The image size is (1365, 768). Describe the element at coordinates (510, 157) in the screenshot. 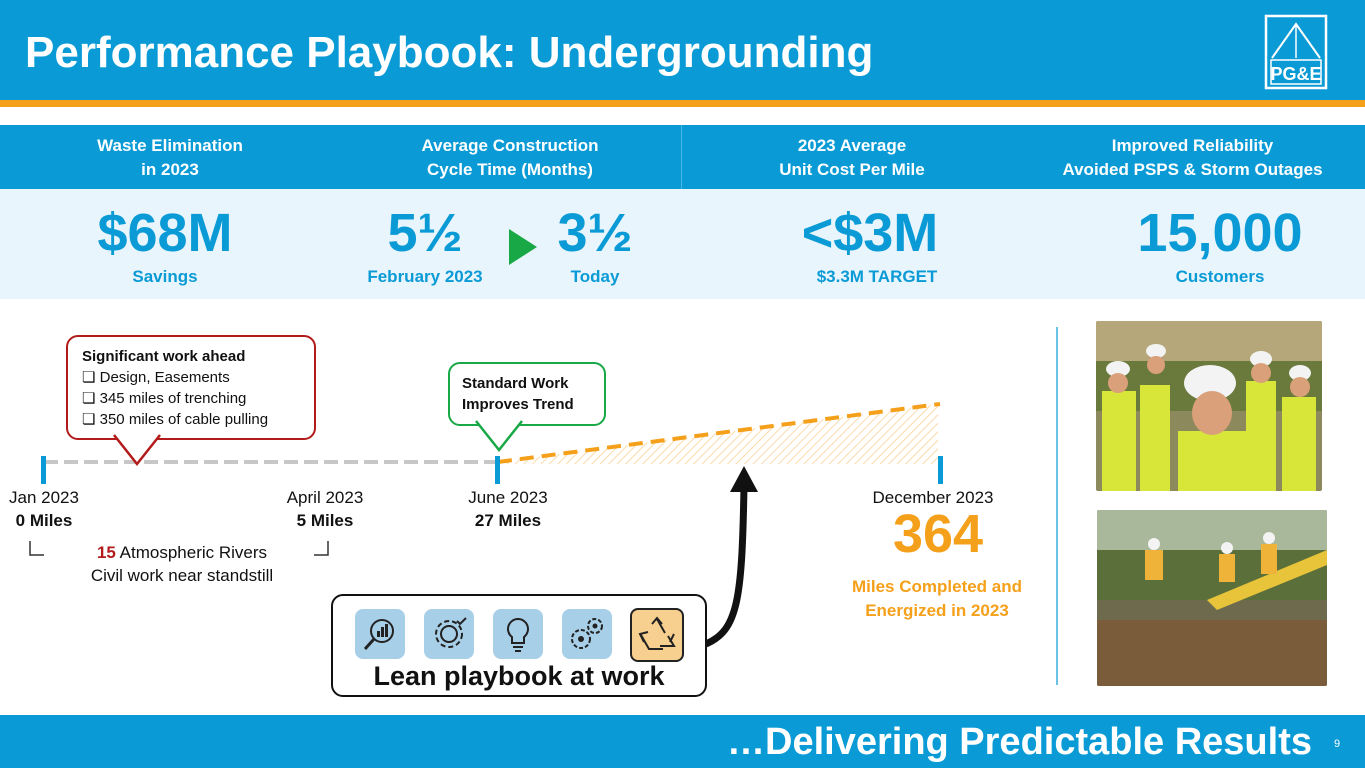

I see `kpi-cycle-heading: Average Construction Cycle Time (Months)` at that location.